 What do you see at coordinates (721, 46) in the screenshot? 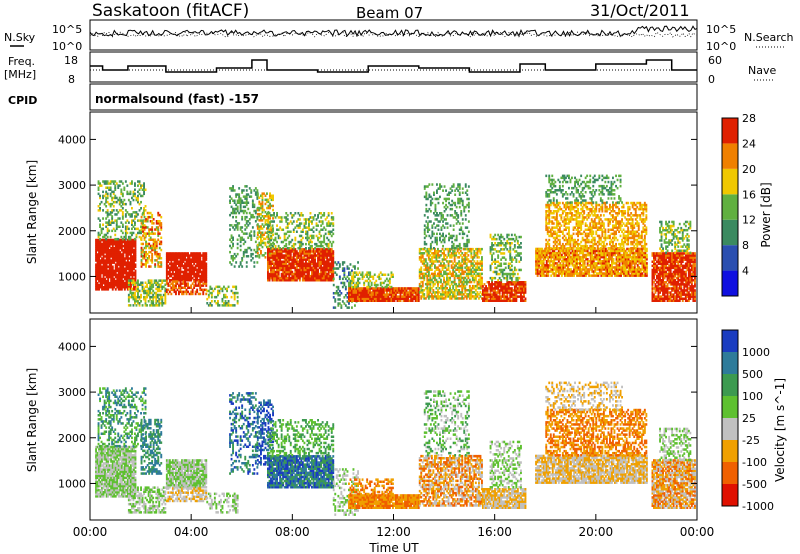
I see `noise-tick-bottom-right: 10^0` at bounding box center [721, 46].